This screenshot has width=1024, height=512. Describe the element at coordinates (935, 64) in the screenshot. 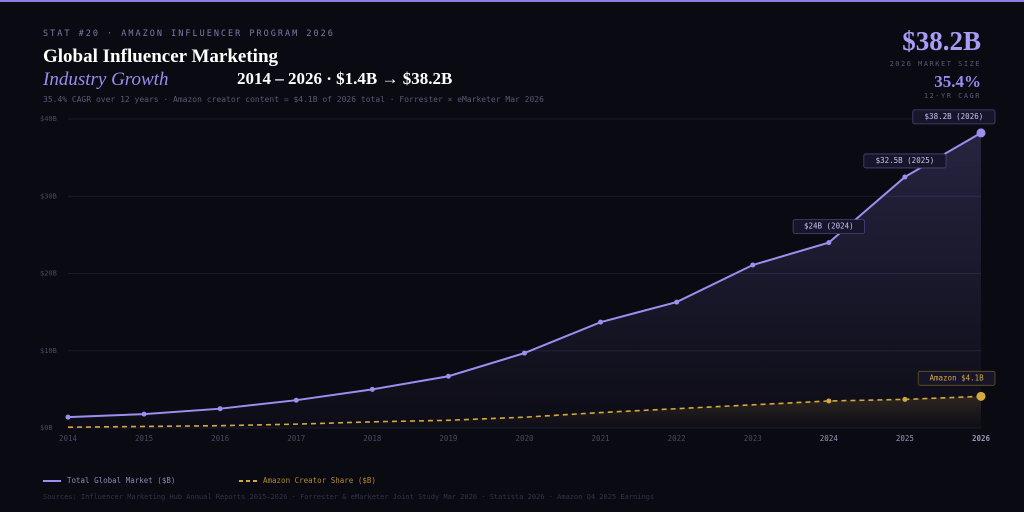

I see `kpi-label: 2026 MARKET SIZE` at that location.